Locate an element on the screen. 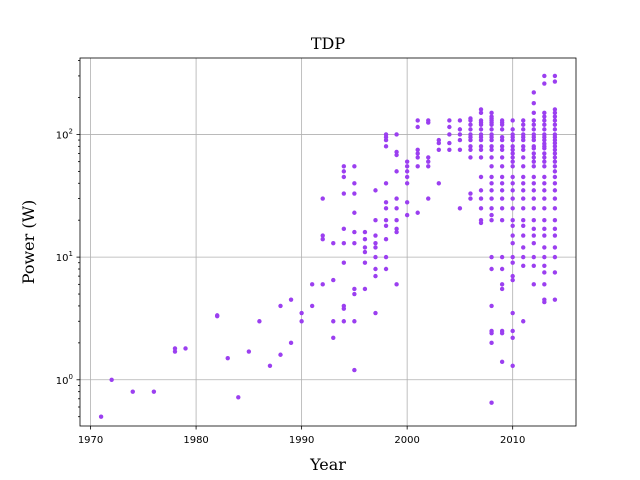  y-tick-label: 10⁰ is located at coordinates (64, 380).